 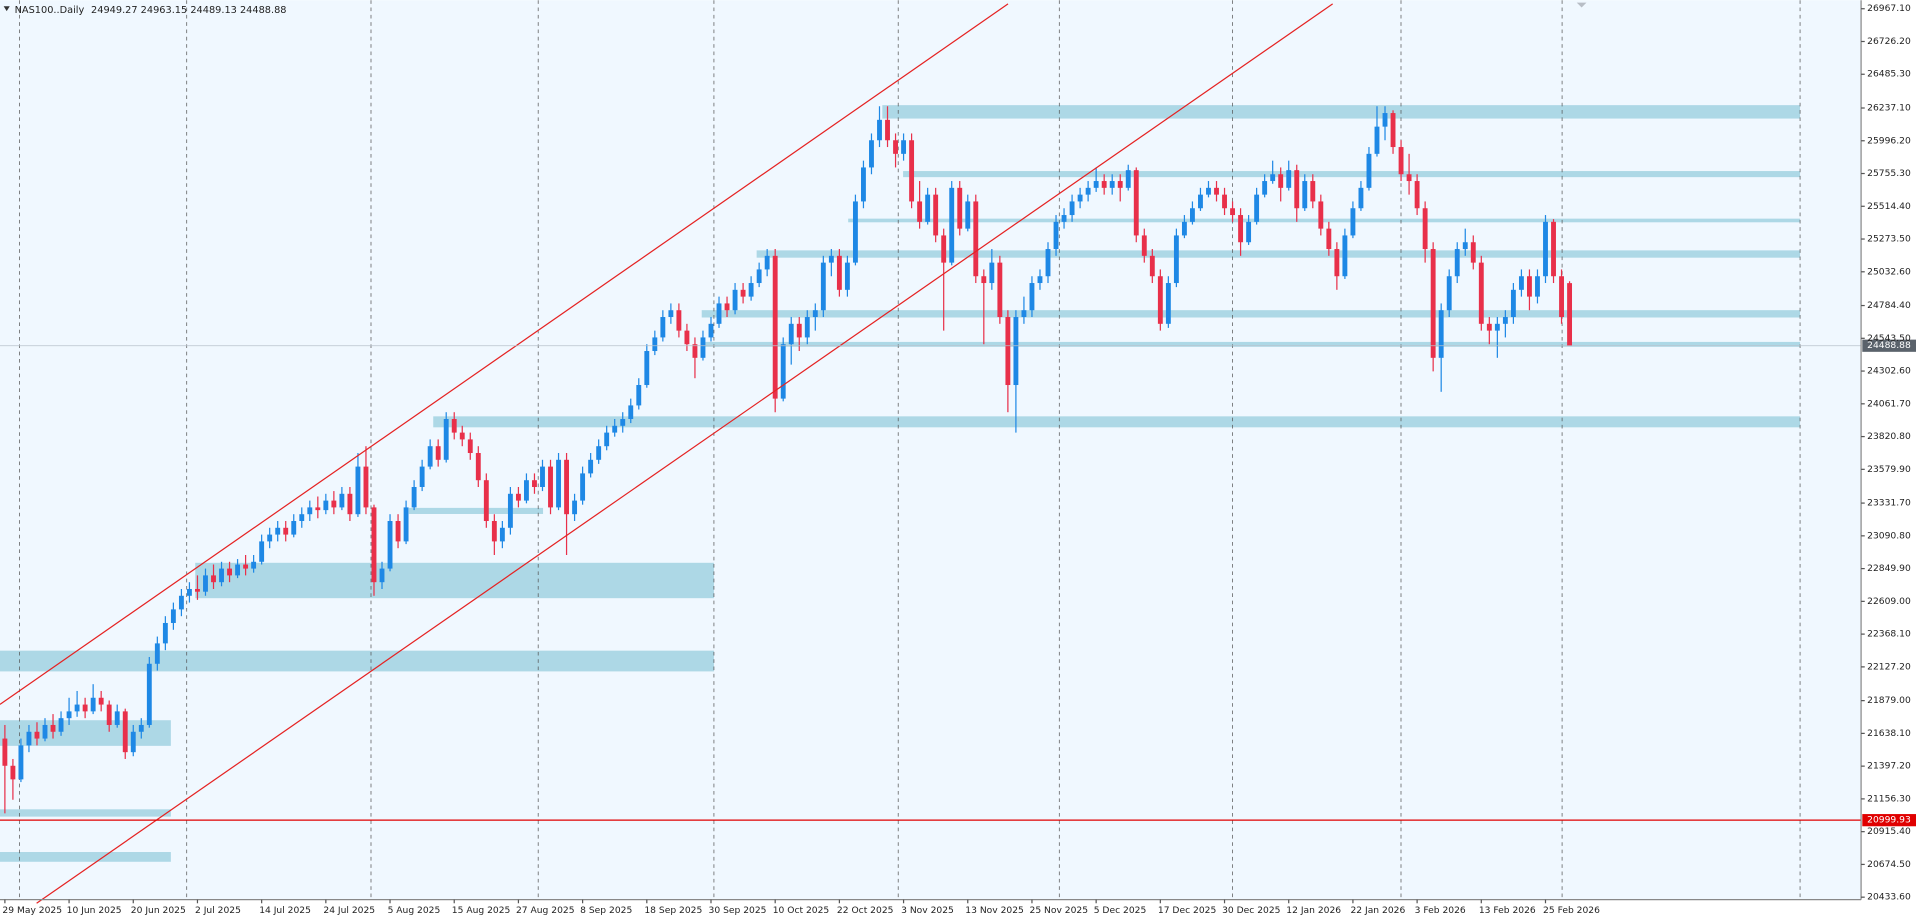 I want to click on y-tick-label: 23579.90, so click(x=1889, y=470).